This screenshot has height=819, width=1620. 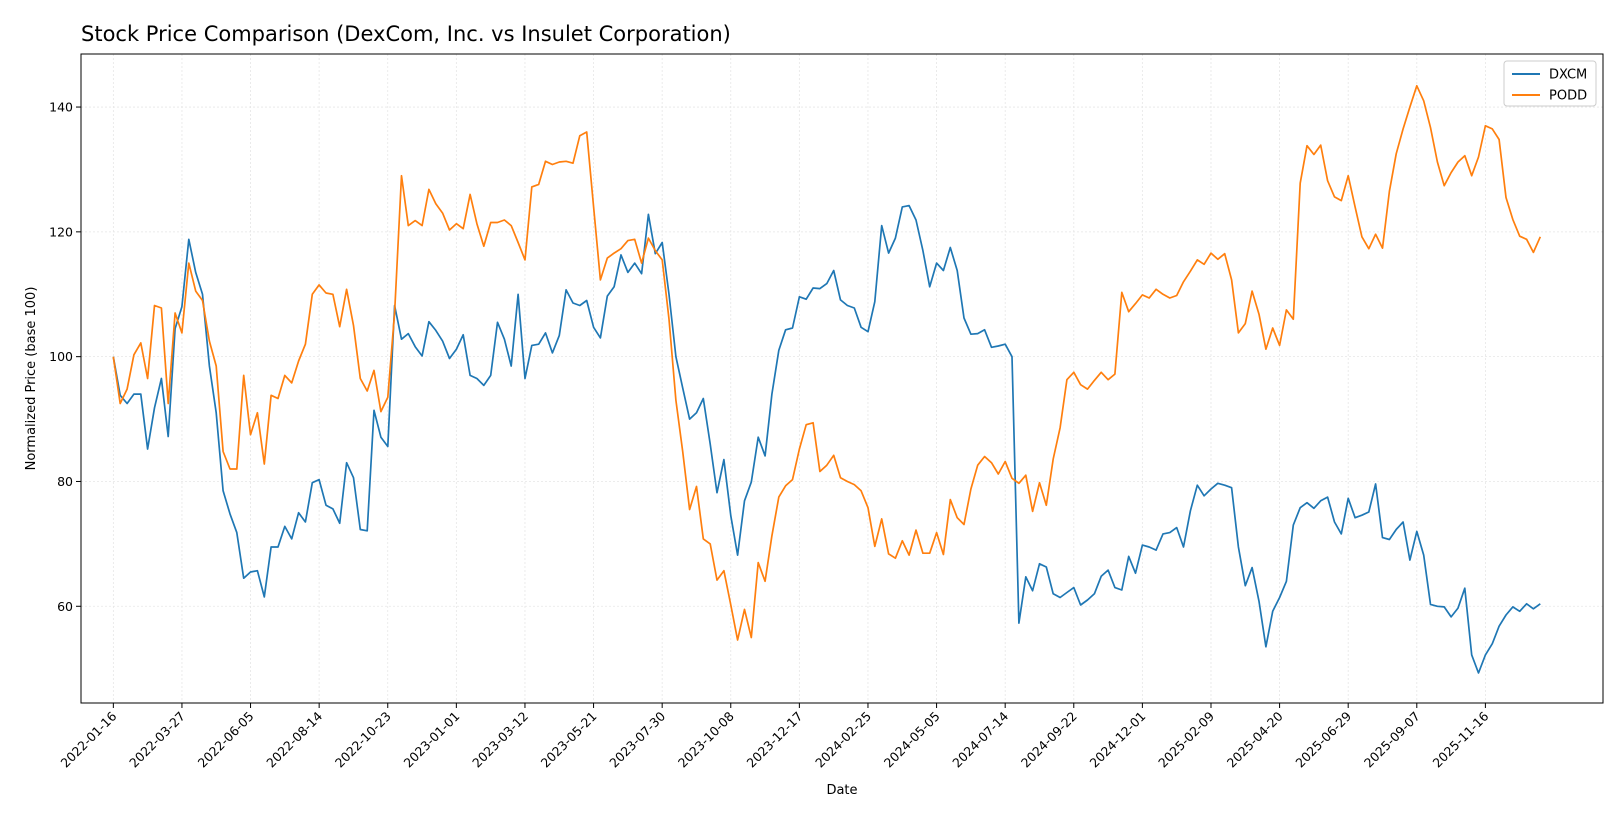 What do you see at coordinates (1118, 740) in the screenshot?
I see `x-tick-label: 2024-12-01` at bounding box center [1118, 740].